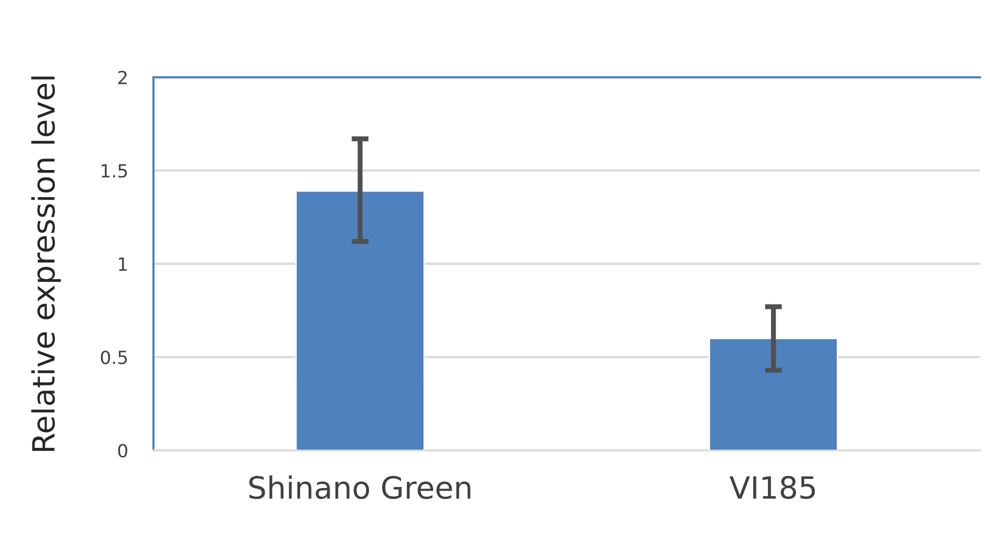  Describe the element at coordinates (114, 171) in the screenshot. I see `y-tick-label: 1.5` at that location.